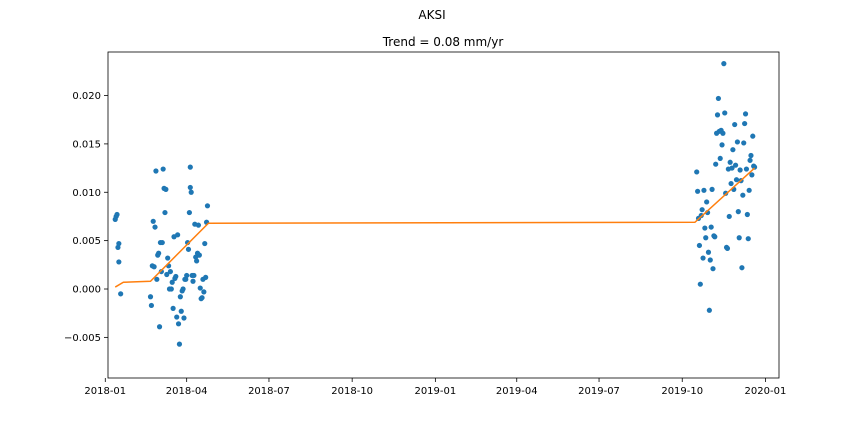  I want to click on y-tick-label: 0.015, so click(86, 144).